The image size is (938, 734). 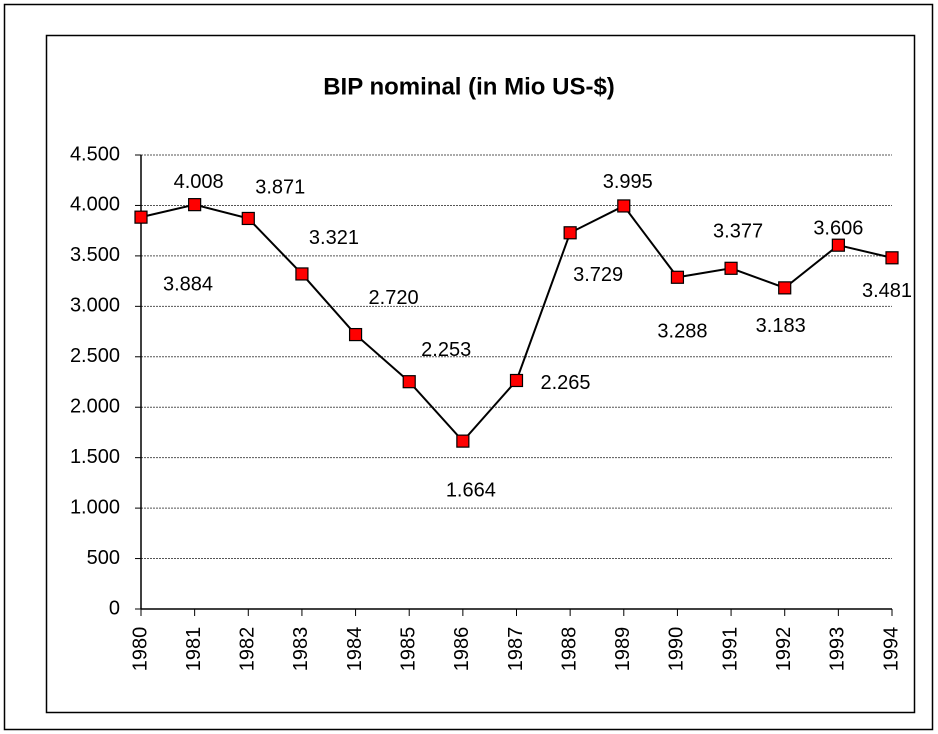 What do you see at coordinates (95, 407) in the screenshot?
I see `y-tick-label: 2.000` at bounding box center [95, 407].